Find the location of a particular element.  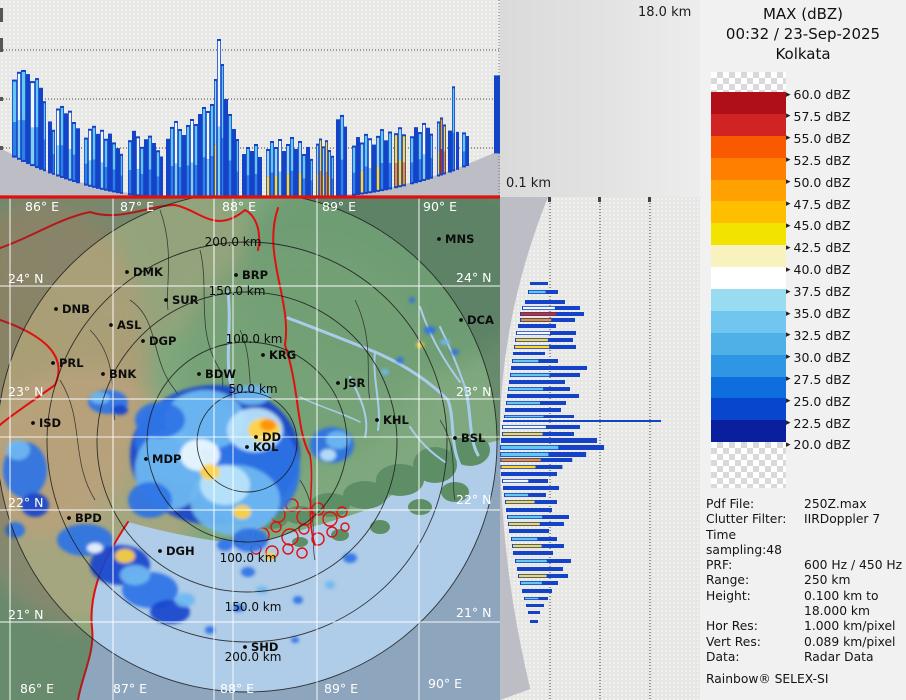

metadata-row: 18.000 km is located at coordinates (805, 611).